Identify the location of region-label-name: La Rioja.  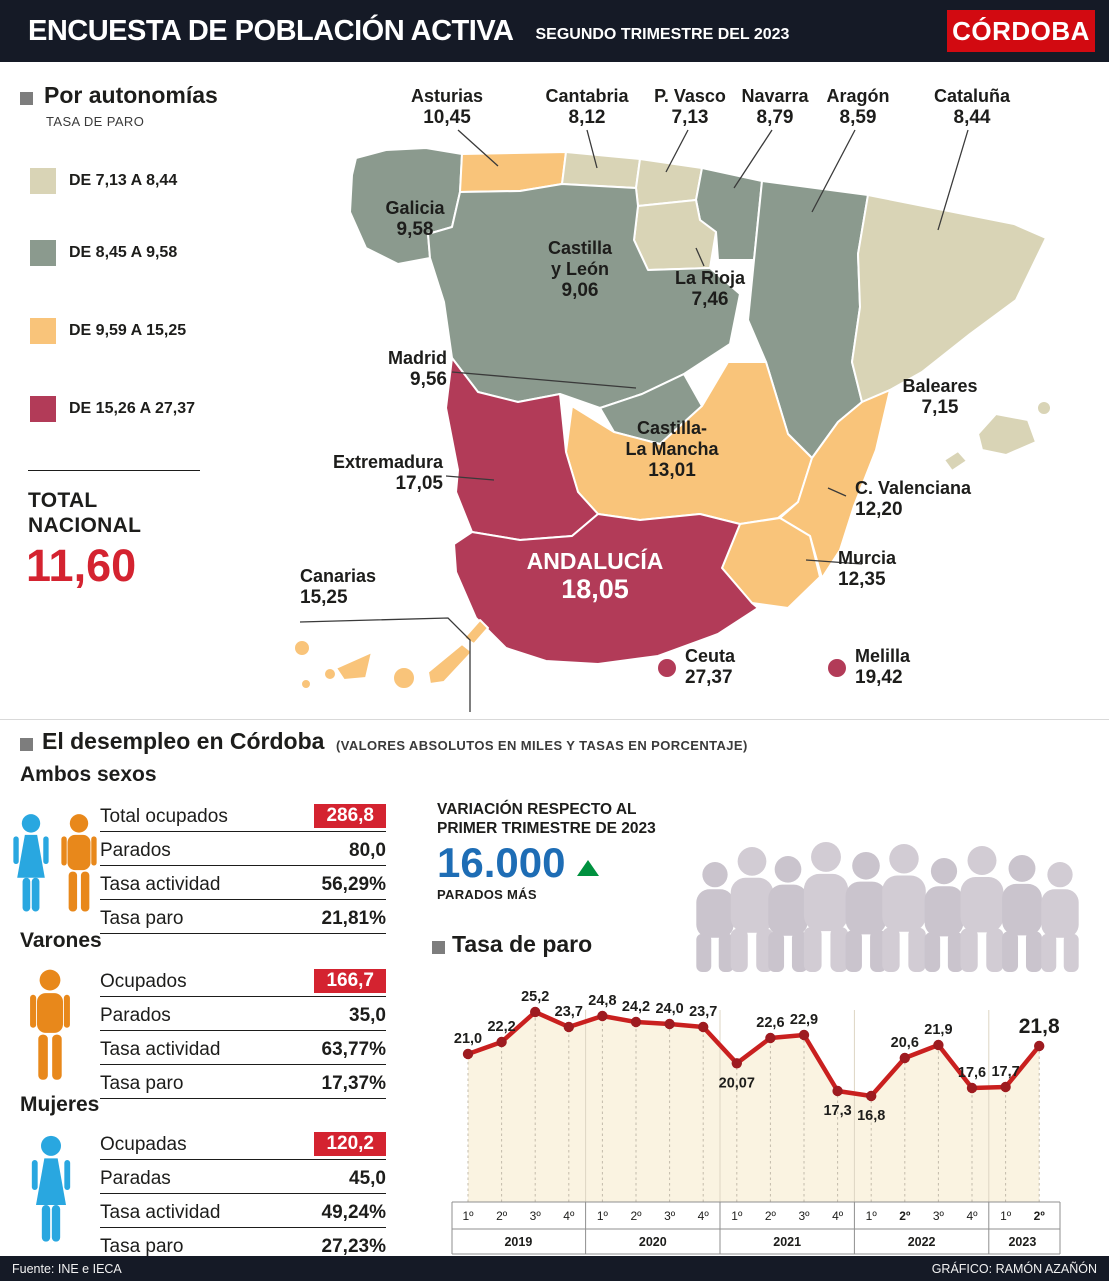
(710, 278).